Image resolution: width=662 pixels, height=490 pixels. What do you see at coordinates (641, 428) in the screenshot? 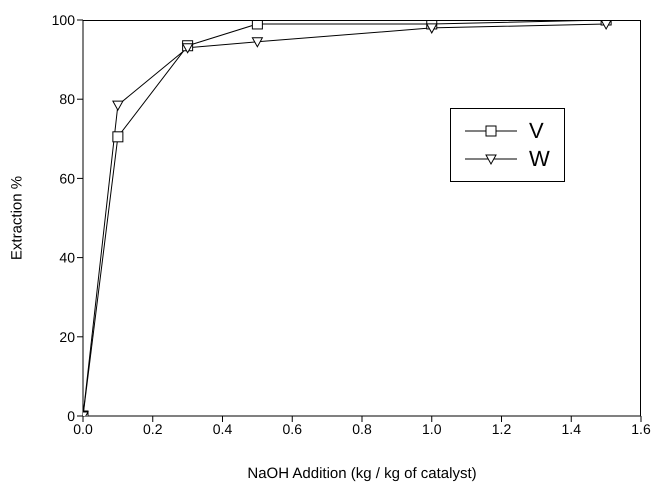
I see `x-tick-label: 1.6` at bounding box center [641, 428].